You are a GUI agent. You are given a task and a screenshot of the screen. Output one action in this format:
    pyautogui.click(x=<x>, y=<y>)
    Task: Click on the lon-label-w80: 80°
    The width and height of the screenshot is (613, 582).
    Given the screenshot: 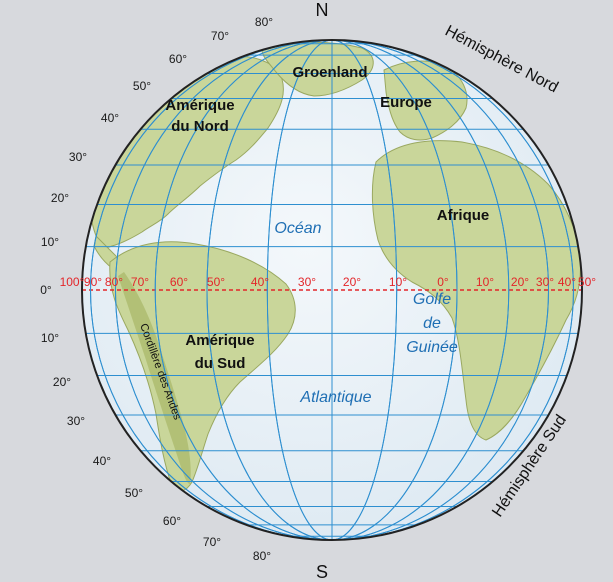 What is the action you would take?
    pyautogui.click(x=114, y=282)
    